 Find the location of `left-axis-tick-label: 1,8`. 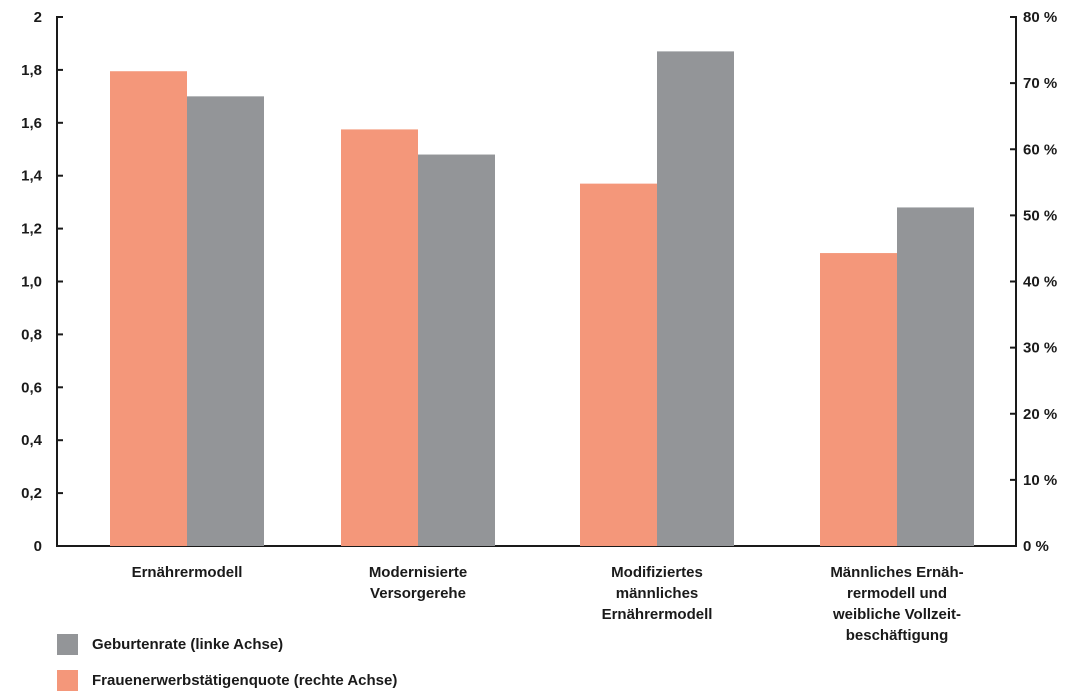

left-axis-tick-label: 1,8 is located at coordinates (31, 70).